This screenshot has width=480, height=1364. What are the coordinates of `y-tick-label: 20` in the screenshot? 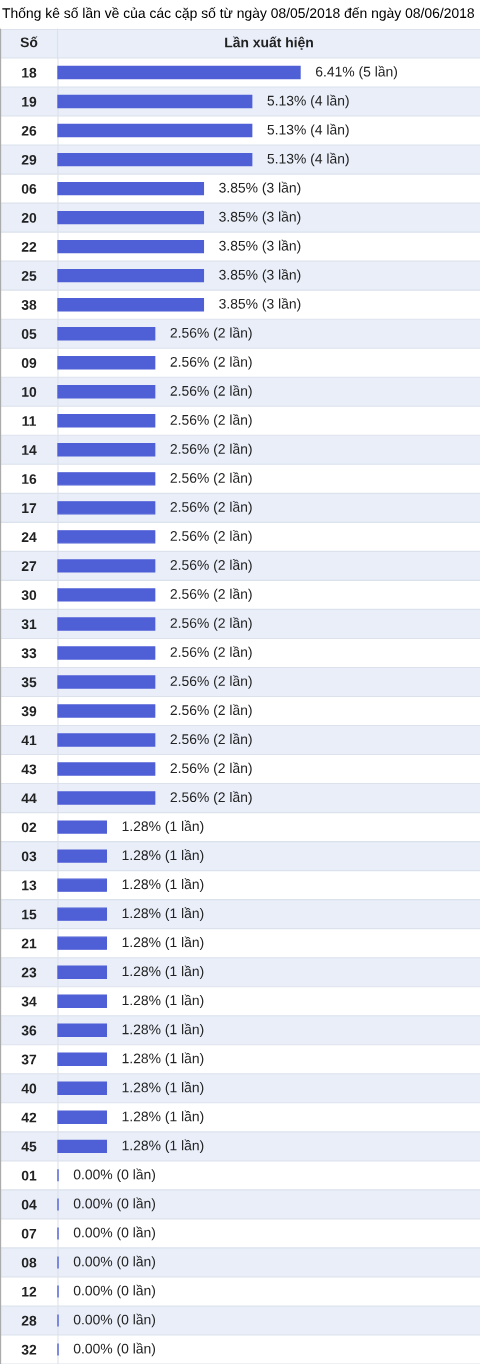 It's located at (29, 217).